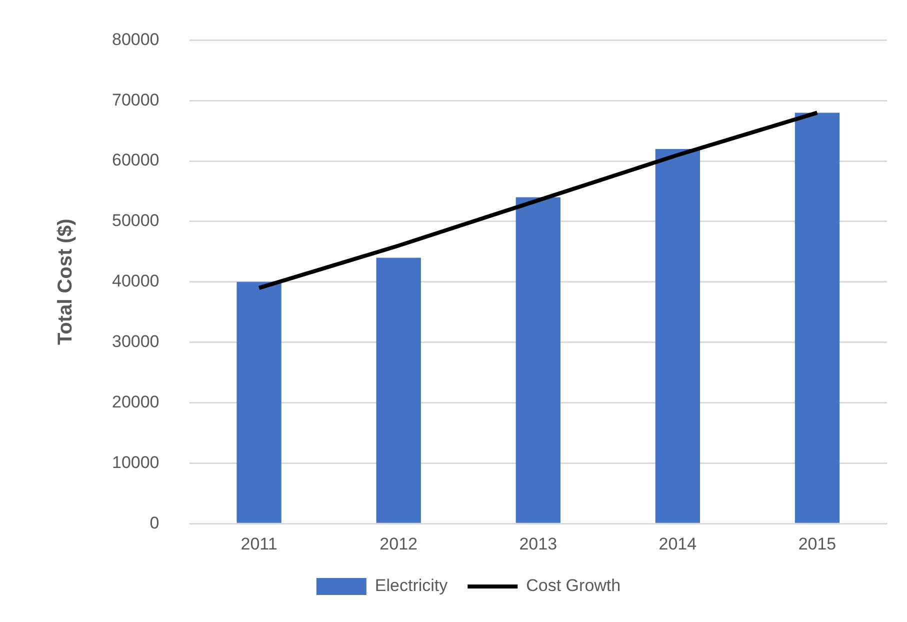 This screenshot has width=907, height=622. Describe the element at coordinates (136, 402) in the screenshot. I see `y-tick-label: 20000` at that location.